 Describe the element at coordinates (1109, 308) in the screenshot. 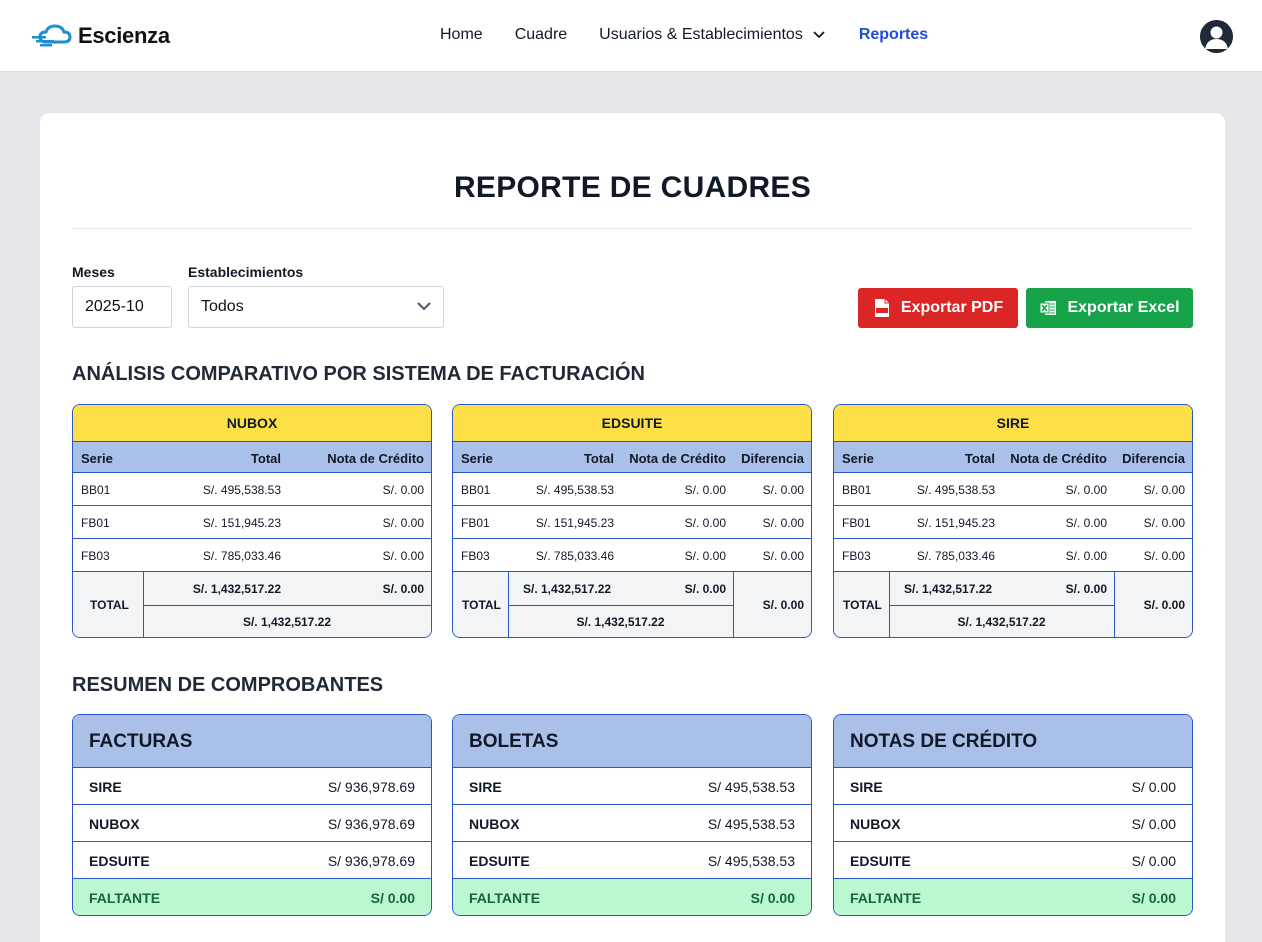

I see `export-excel-button: Exportar Excel` at that location.